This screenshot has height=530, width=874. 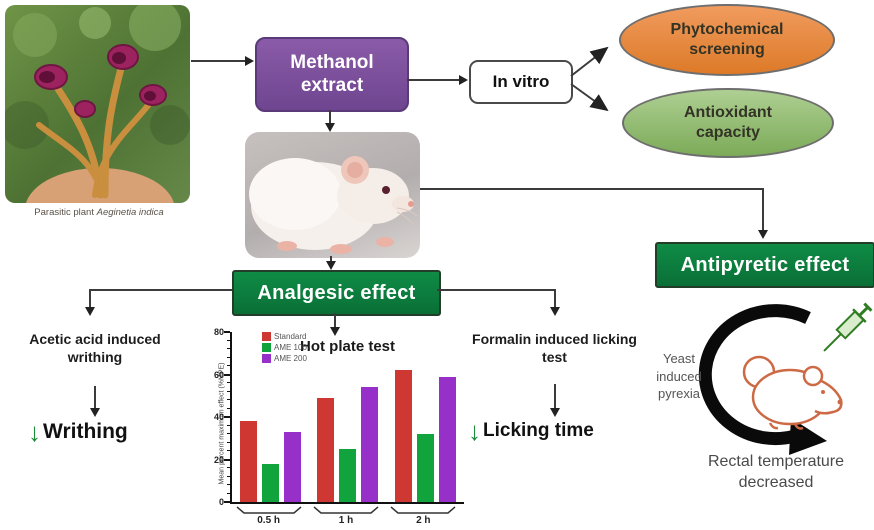 What do you see at coordinates (269, 520) in the screenshot?
I see `x-tick-label: 0.5 h` at bounding box center [269, 520].